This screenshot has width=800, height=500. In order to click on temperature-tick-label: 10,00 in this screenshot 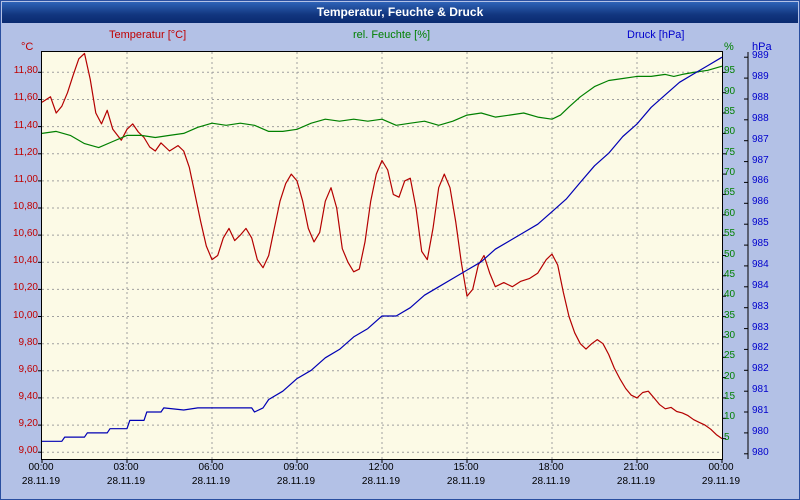, I will do `click(25, 315)`.